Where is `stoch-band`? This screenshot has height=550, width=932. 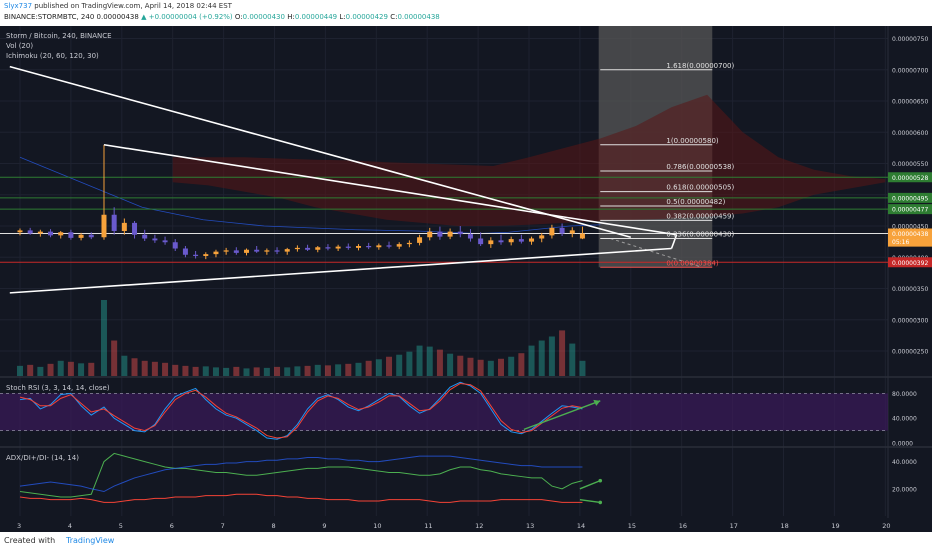 stoch-band is located at coordinates (444, 412).